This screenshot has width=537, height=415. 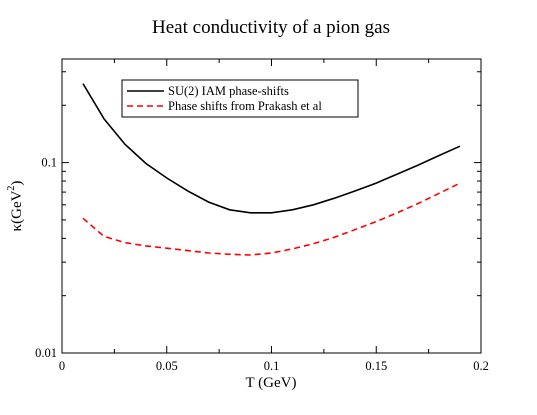 What do you see at coordinates (271, 27) in the screenshot?
I see `chart-title: Heat conductivity of a pion gas` at bounding box center [271, 27].